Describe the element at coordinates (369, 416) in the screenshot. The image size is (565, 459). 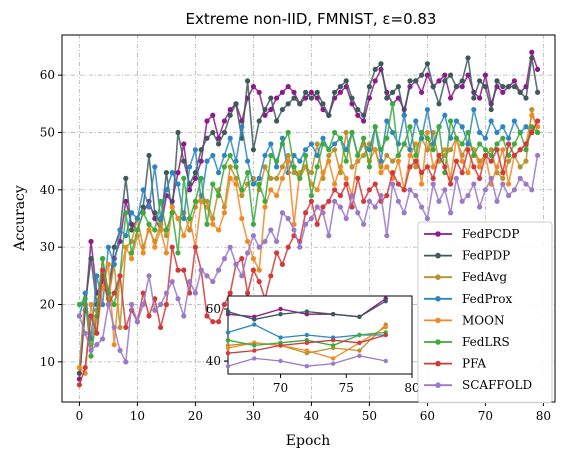
I see `x-tick-label: 50` at that location.